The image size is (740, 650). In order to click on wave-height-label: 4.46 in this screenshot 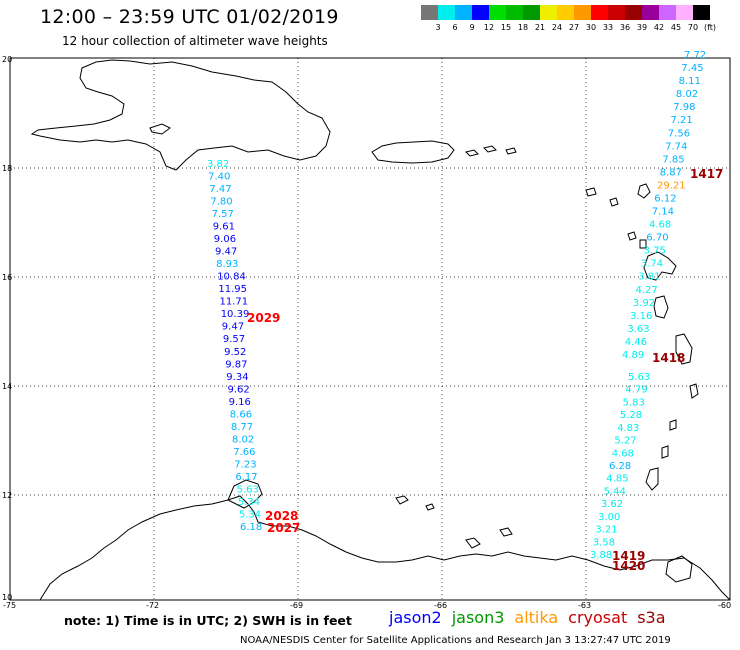, I will do `click(636, 342)`.